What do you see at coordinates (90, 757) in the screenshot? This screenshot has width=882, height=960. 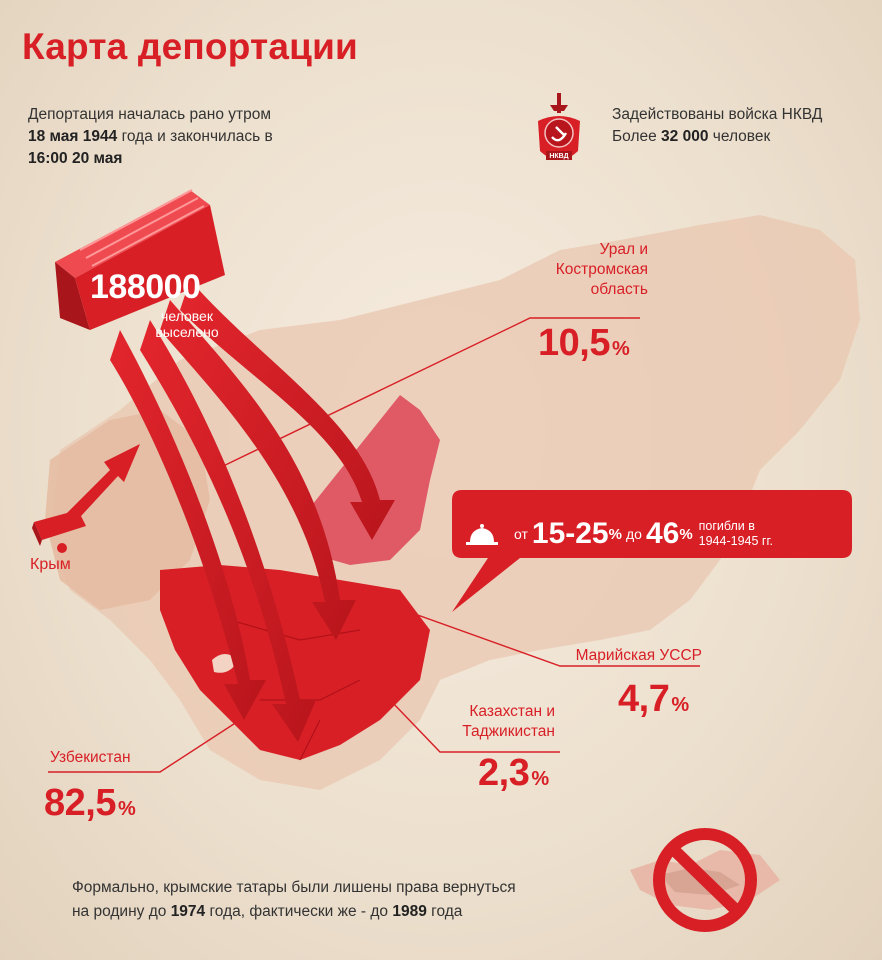 I see `region-uzbek-line1: Узбекистан` at bounding box center [90, 757].